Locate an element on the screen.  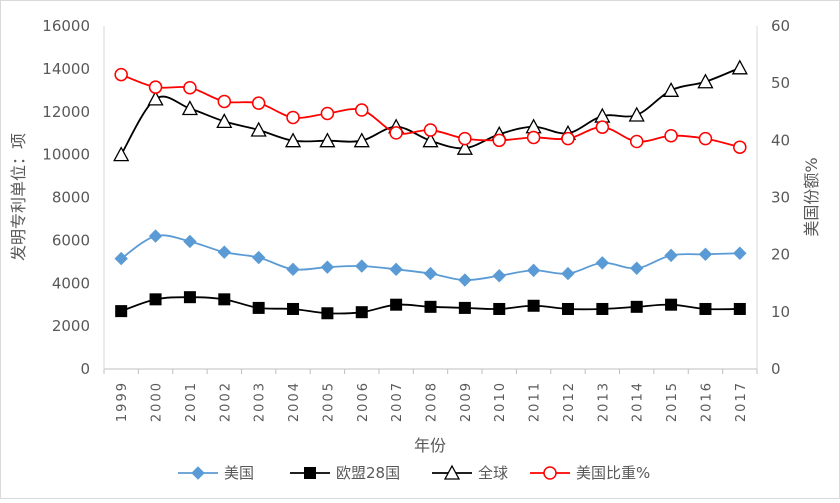
series-us is located at coordinates (430, 258).